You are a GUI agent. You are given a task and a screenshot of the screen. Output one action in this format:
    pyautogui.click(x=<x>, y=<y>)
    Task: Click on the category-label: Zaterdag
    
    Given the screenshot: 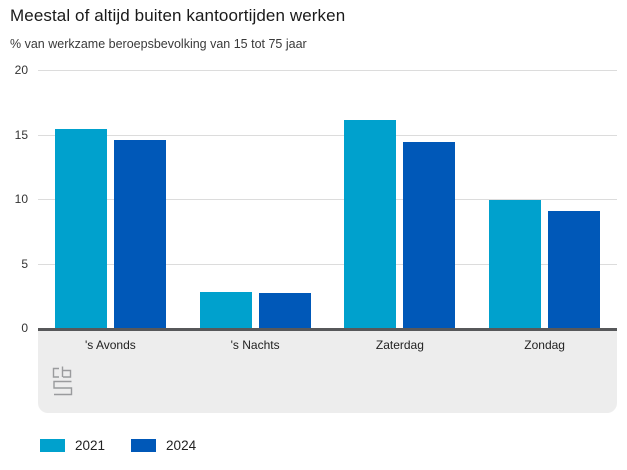 What is the action you would take?
    pyautogui.click(x=399, y=345)
    